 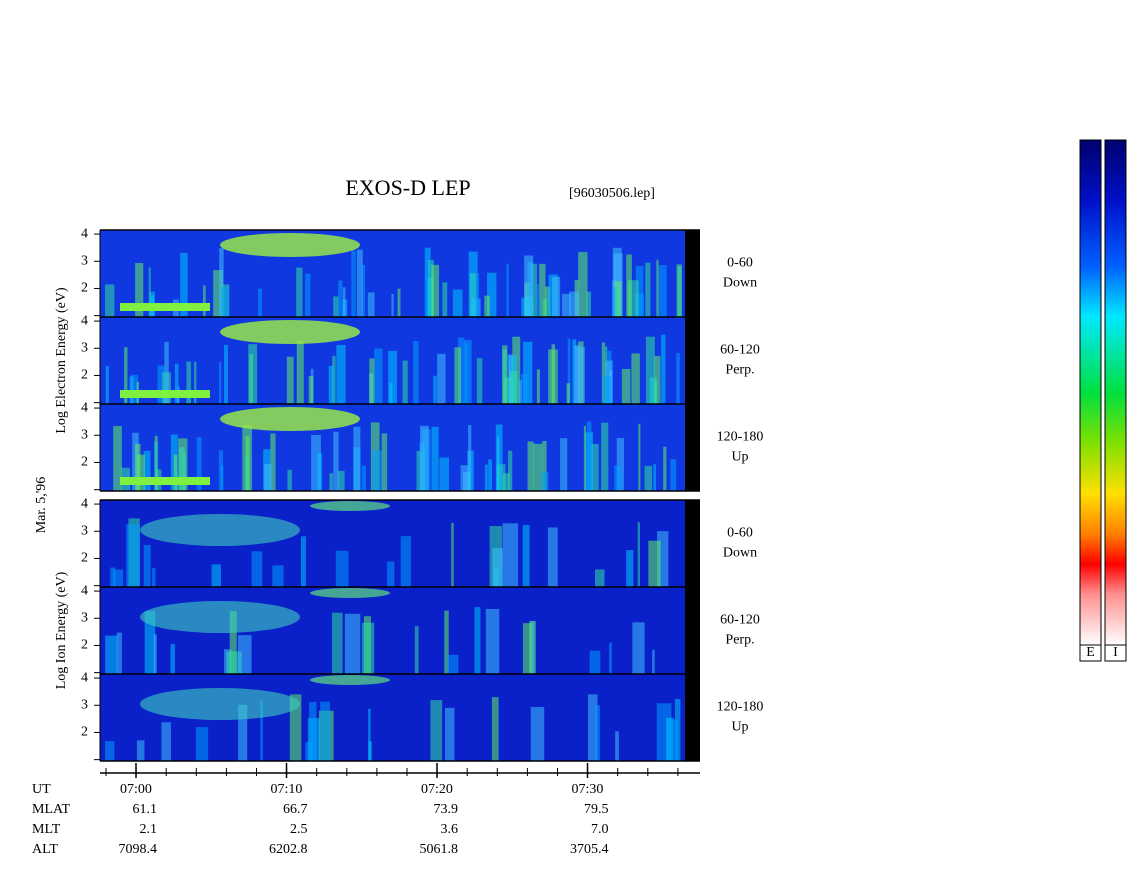 I want to click on orbit-value: 3.6, so click(x=450, y=829).